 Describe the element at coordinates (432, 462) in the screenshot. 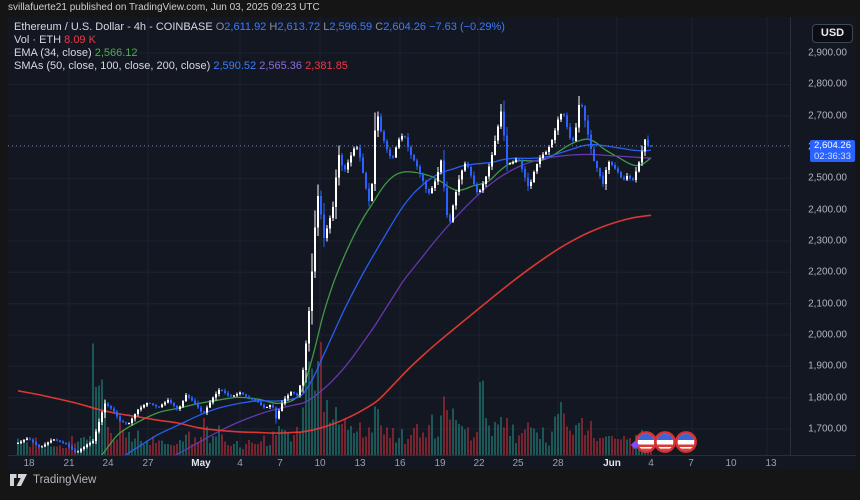

I see `time-axis: 18 21 24 27 May 4 7 10 13 16 19 22 25 28 Jun 4 7 10 13` at that location.